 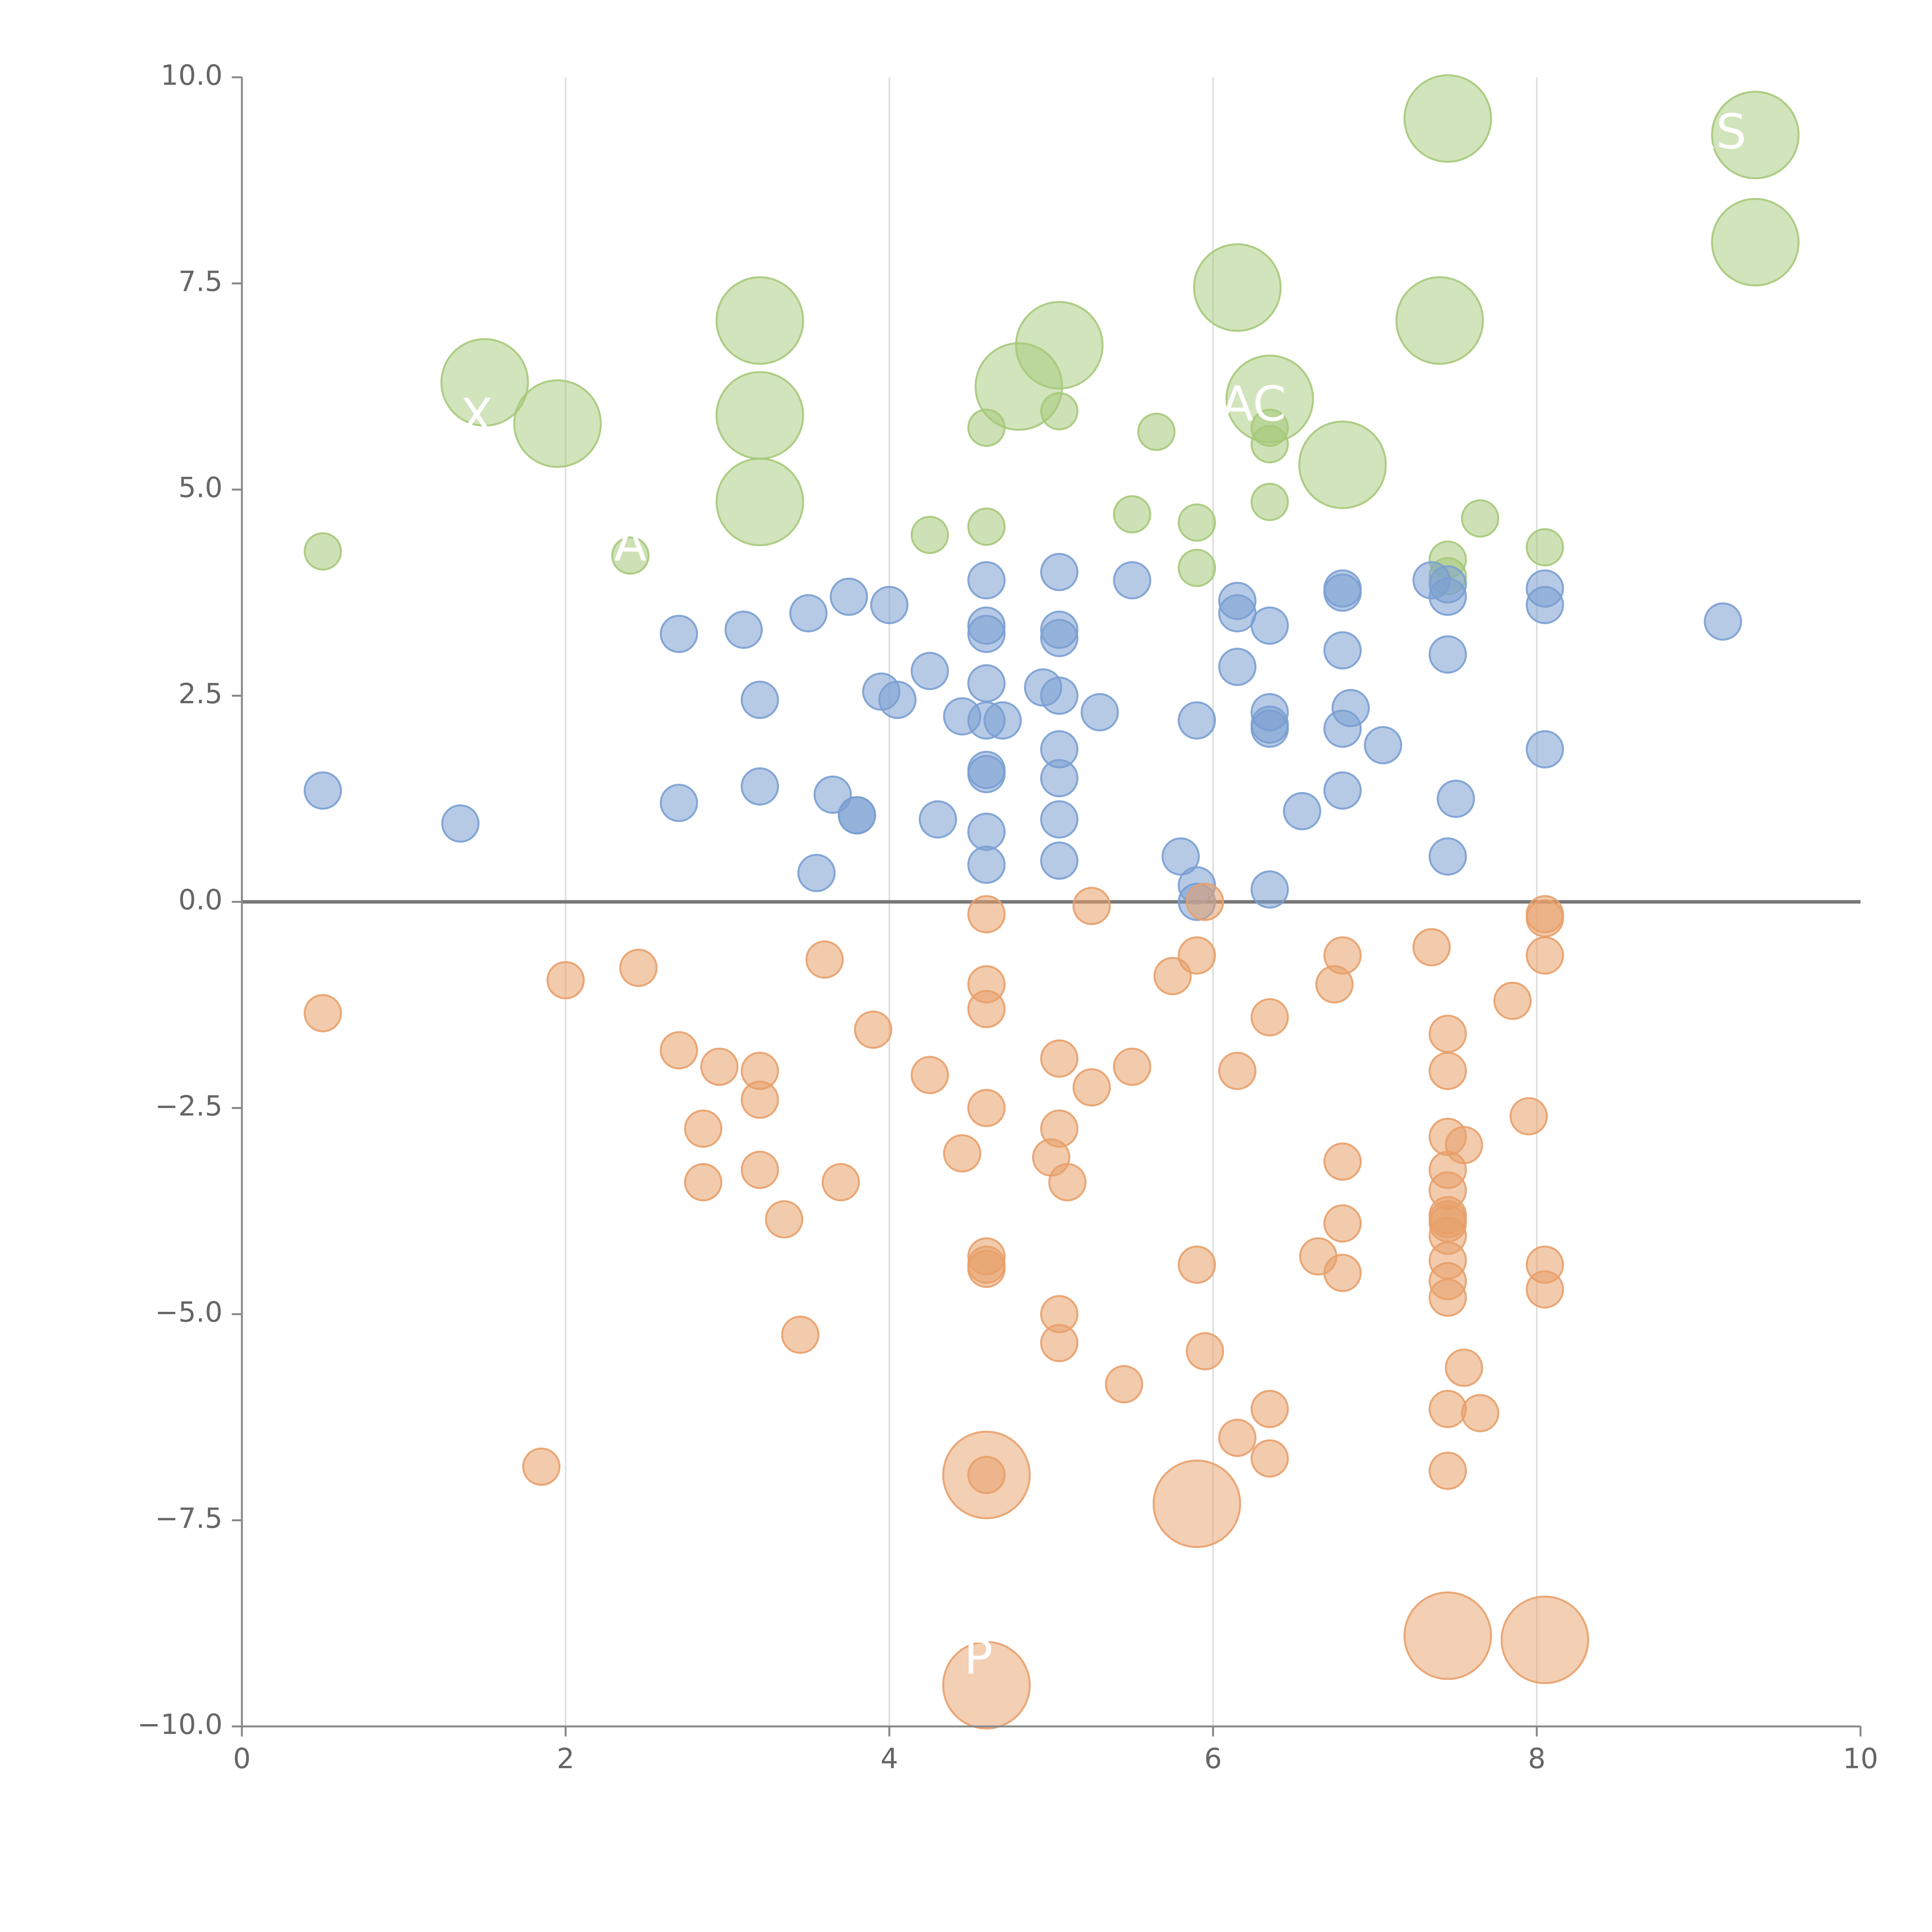 I want to click on point-label: AC, so click(x=1254, y=404).